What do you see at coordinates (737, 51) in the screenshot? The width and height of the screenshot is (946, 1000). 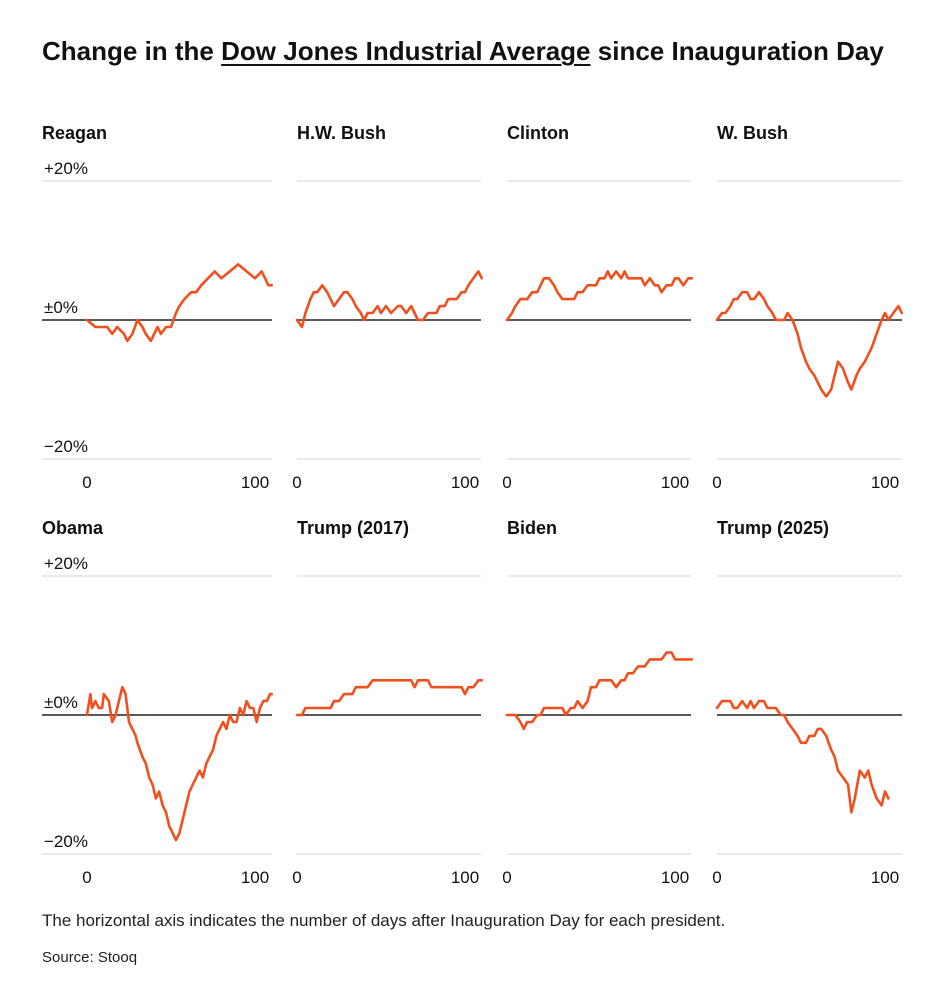 I see `title-after: since Inauguration Day` at bounding box center [737, 51].